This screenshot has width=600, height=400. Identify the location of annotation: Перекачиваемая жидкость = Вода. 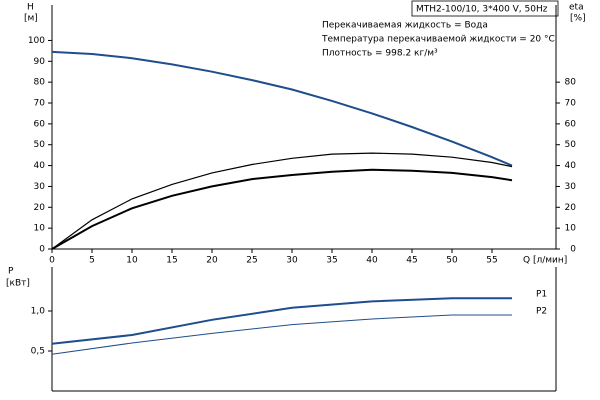
(405, 26).